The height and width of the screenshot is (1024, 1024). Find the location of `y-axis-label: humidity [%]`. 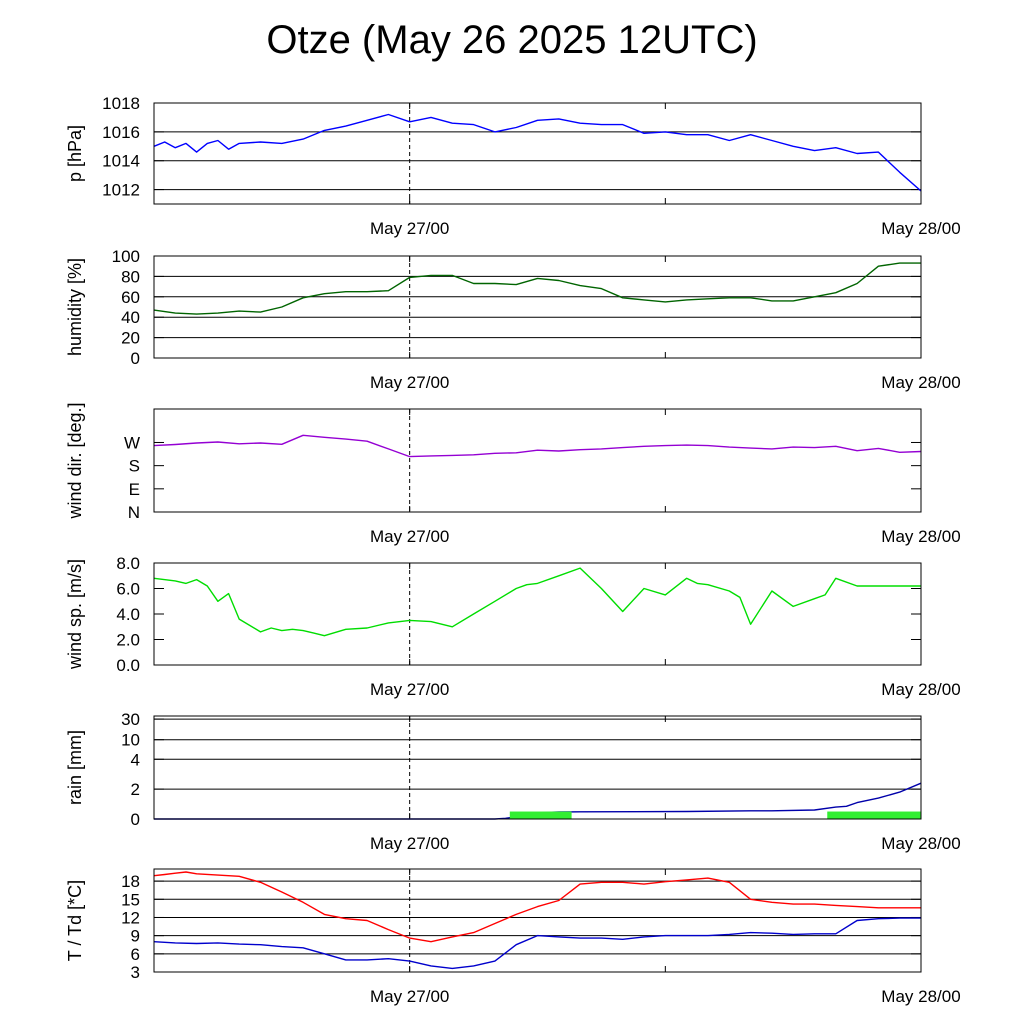

y-axis-label: humidity [%] is located at coordinates (75, 307).